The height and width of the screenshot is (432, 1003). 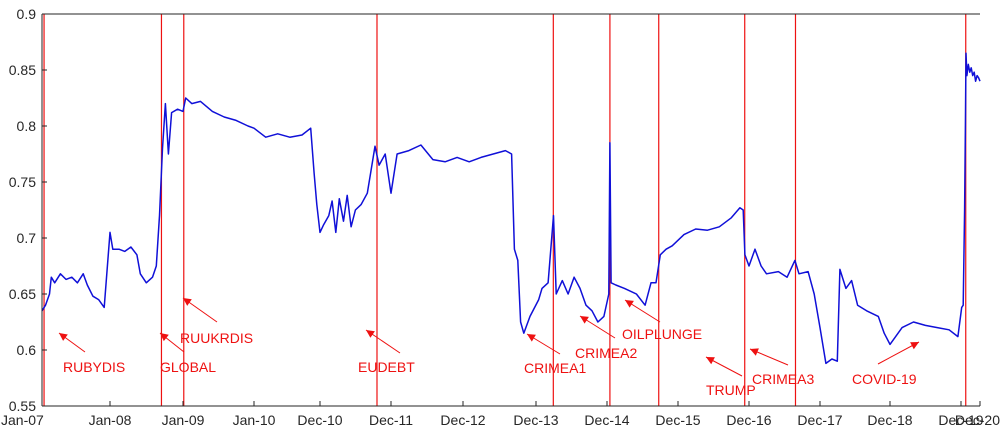 What do you see at coordinates (319, 420) in the screenshot?
I see `x-tick-label: Dec-10` at bounding box center [319, 420].